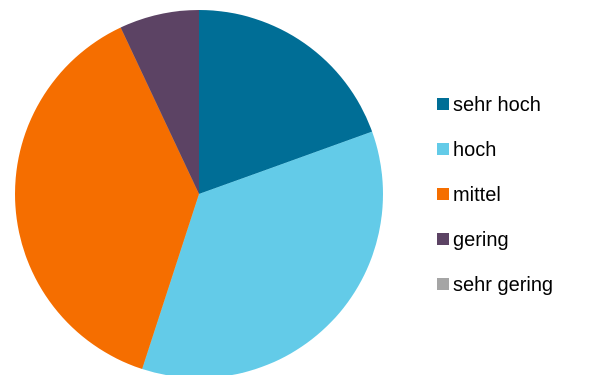 The height and width of the screenshot is (375, 593). I want to click on legend-label-gering: gering, so click(481, 240).